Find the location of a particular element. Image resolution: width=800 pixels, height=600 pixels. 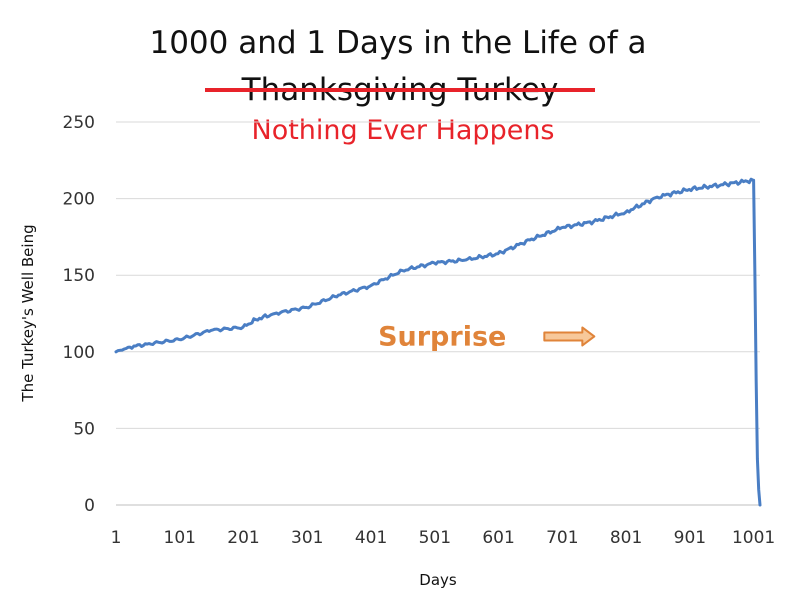

x-tick-label: 701 is located at coordinates (562, 538).